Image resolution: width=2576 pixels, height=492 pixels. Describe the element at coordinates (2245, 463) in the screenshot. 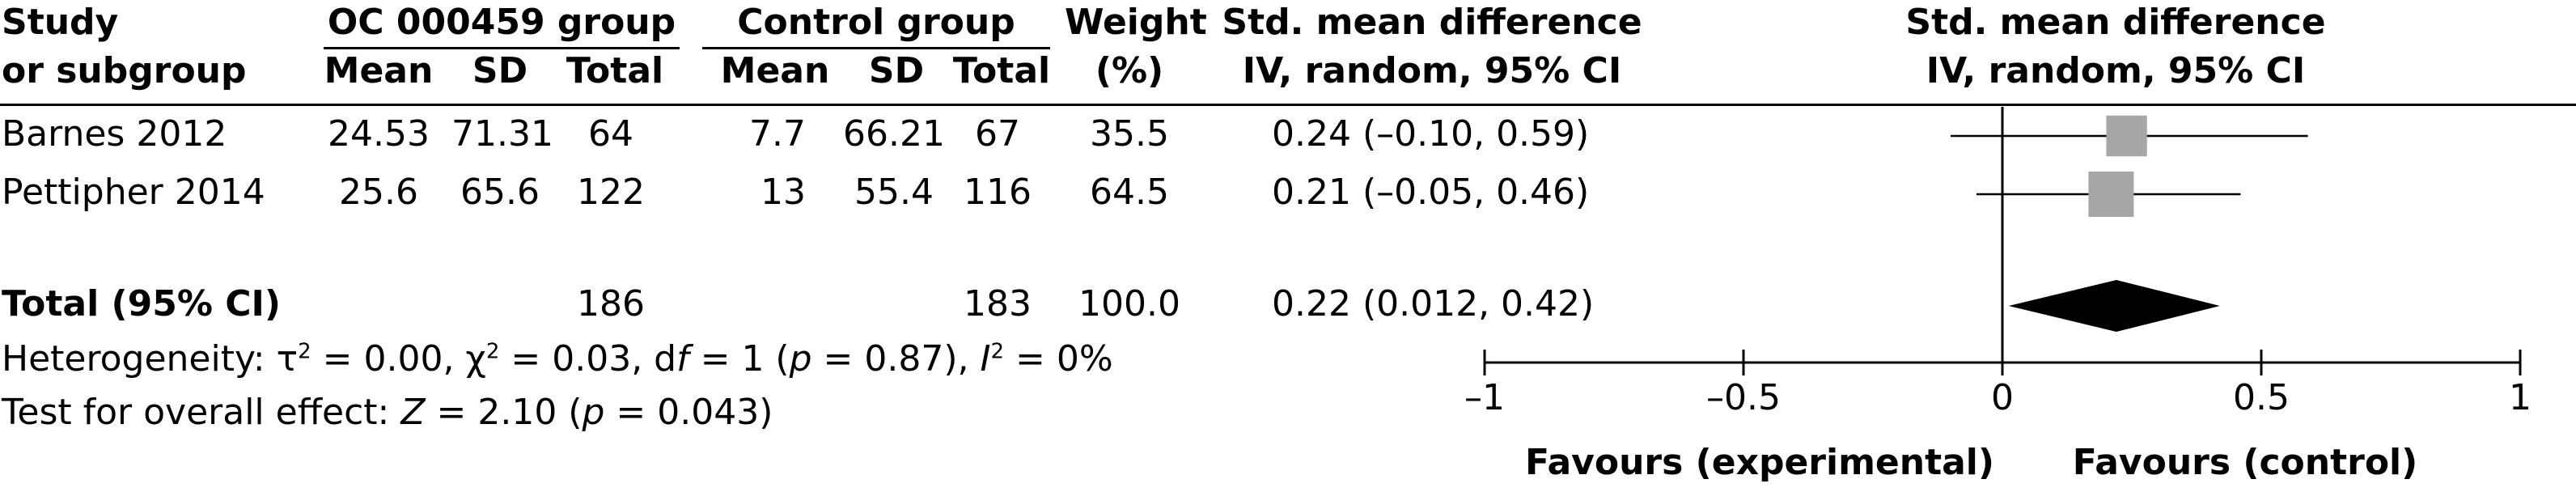

I see `favours-right-label: Favours (control)` at that location.